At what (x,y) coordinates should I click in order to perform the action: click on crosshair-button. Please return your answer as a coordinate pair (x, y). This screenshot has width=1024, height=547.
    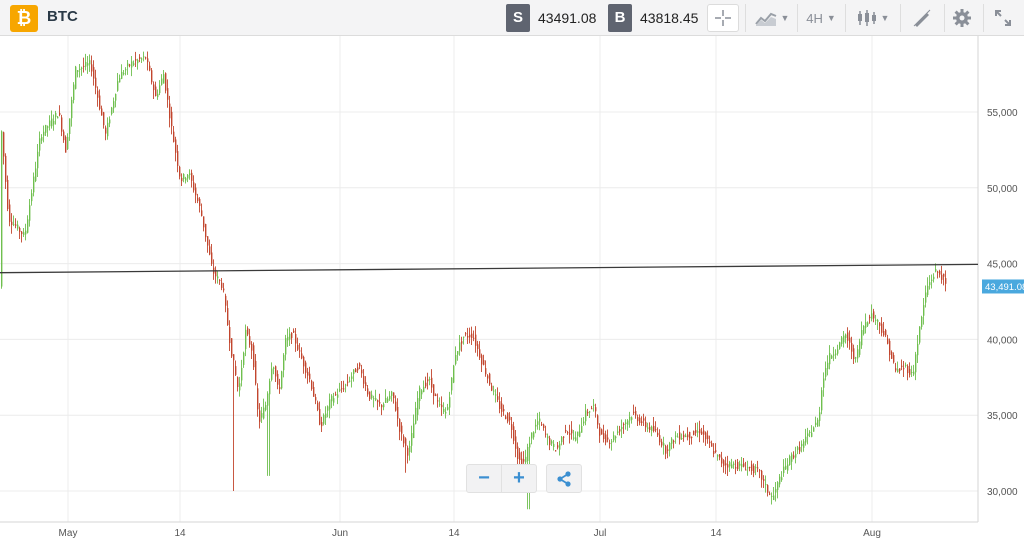
    Looking at the image, I should click on (723, 18).